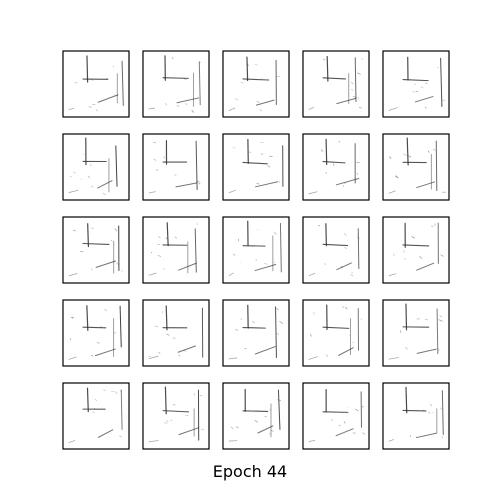 The height and width of the screenshot is (504, 500). What do you see at coordinates (250, 472) in the screenshot?
I see `figure-caption: Epoch 44` at bounding box center [250, 472].